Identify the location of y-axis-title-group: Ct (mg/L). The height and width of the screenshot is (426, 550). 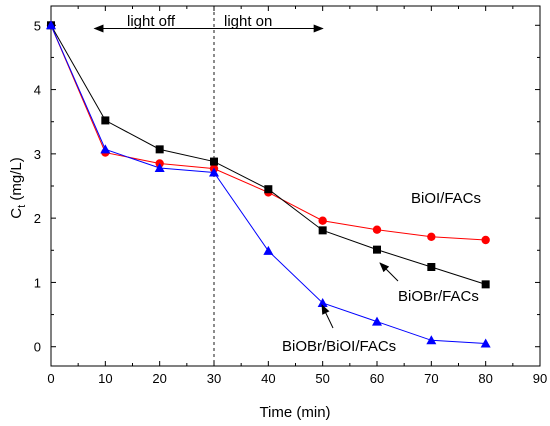
(18, 187).